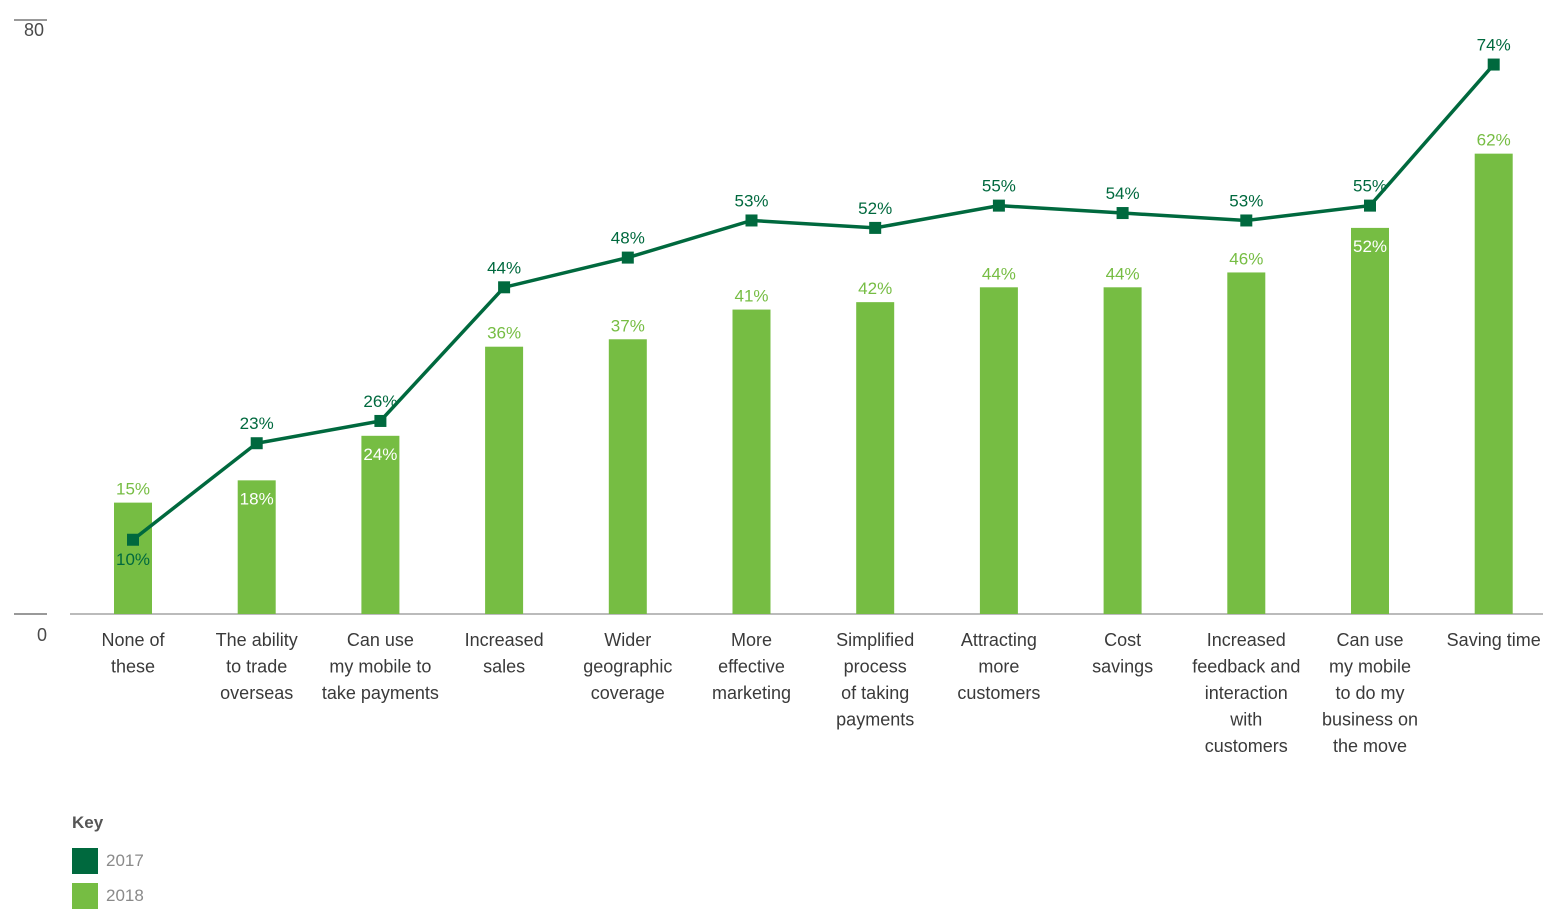 This screenshot has width=1543, height=913. I want to click on category-label: with, so click(1245, 720).